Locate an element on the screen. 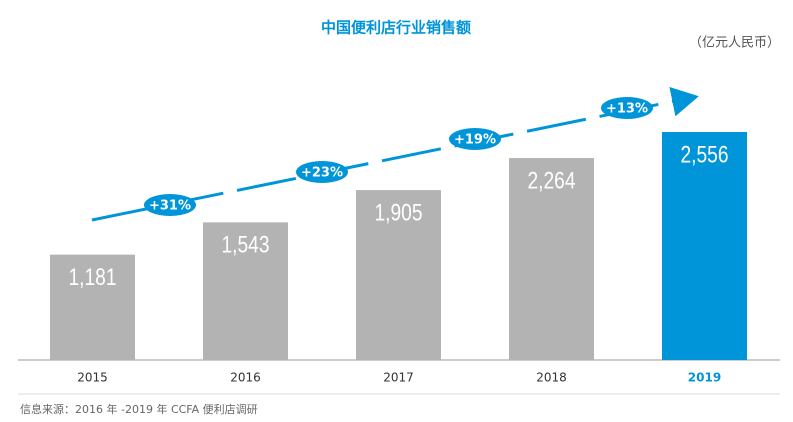 The height and width of the screenshot is (422, 793). growth-label: +19% is located at coordinates (475, 140).